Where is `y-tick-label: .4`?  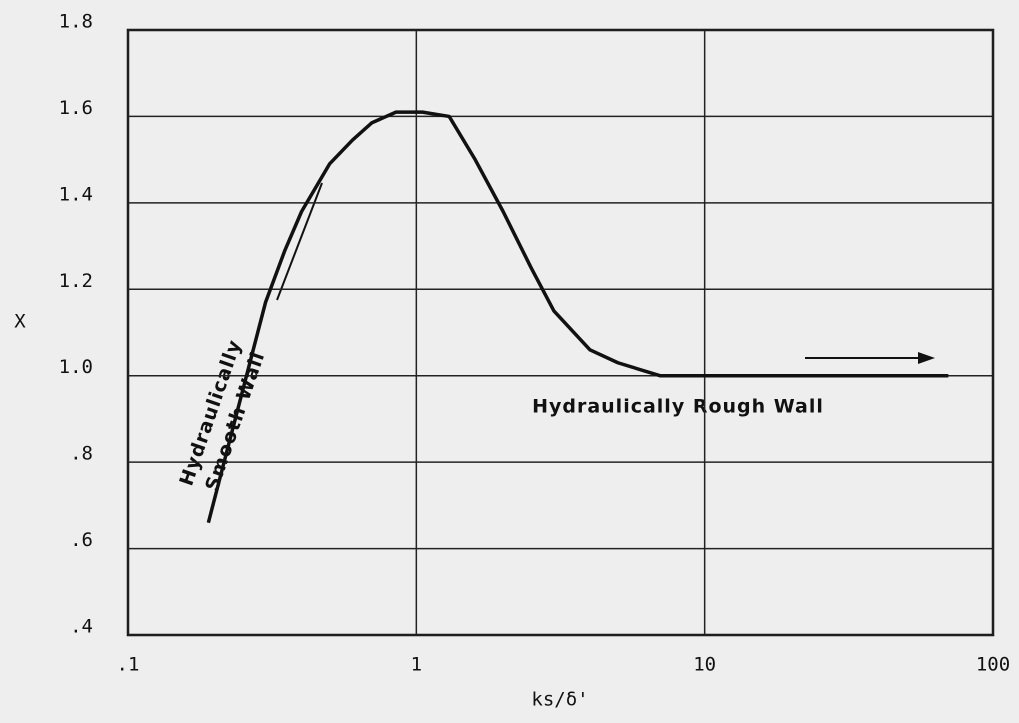
y-tick-label: .4 is located at coordinates (81, 627).